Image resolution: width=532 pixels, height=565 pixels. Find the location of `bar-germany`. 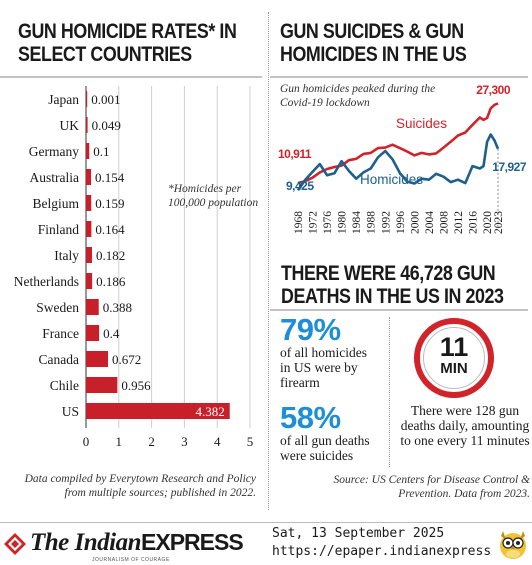

bar-germany is located at coordinates (88, 151).